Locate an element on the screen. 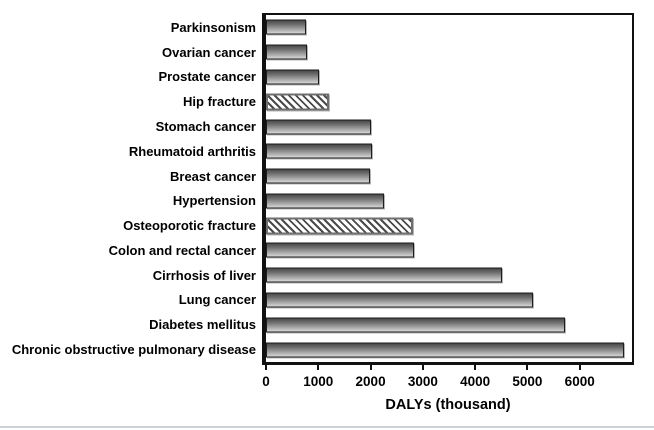  bar-row: Osteoporotic fracture is located at coordinates (316, 225).